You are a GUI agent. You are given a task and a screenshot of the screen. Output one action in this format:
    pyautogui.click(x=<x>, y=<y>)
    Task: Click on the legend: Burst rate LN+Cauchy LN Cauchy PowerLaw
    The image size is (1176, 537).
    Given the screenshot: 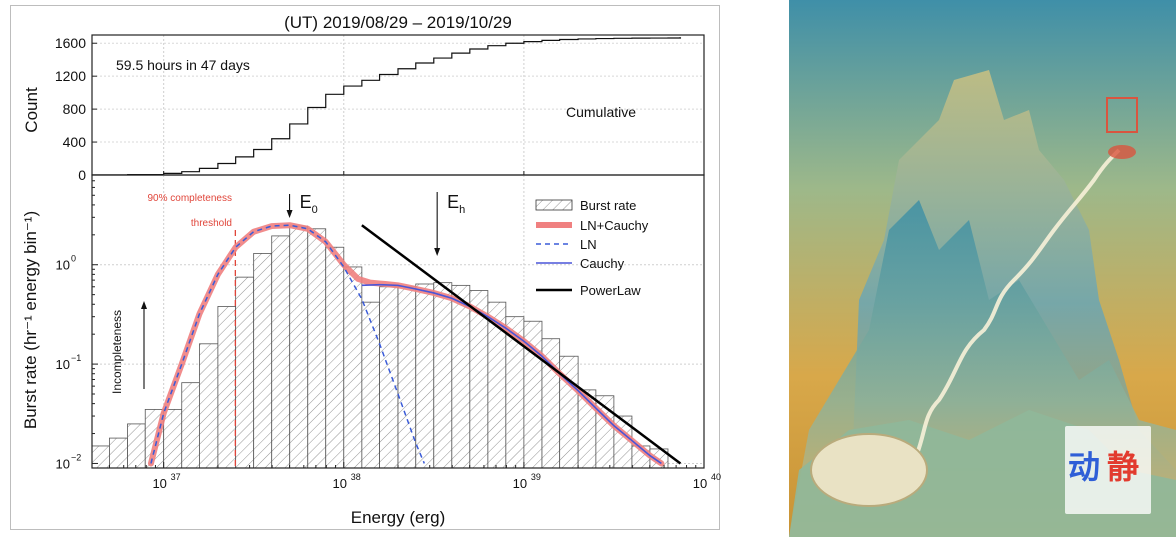 What is the action you would take?
    pyautogui.click(x=592, y=248)
    